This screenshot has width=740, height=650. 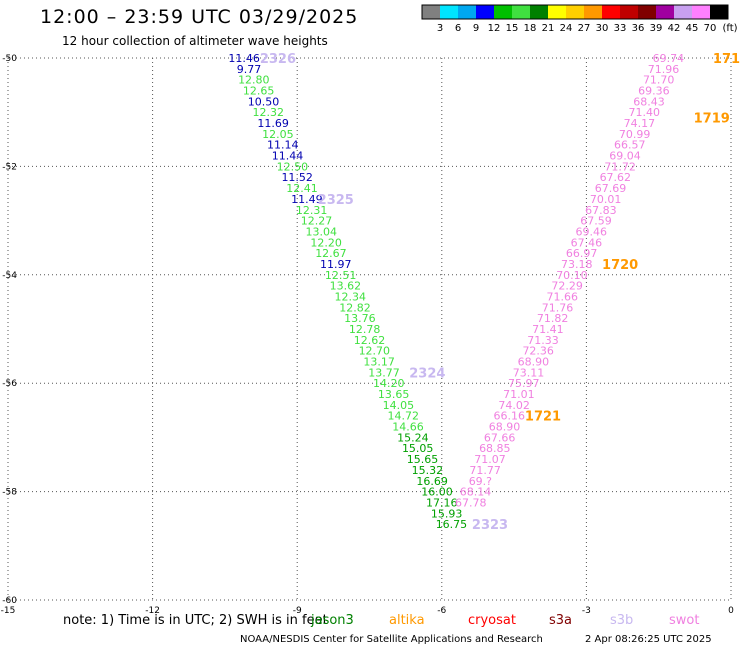 What do you see at coordinates (640, 123) in the screenshot?
I see `data-point-label: 74.17` at bounding box center [640, 123].